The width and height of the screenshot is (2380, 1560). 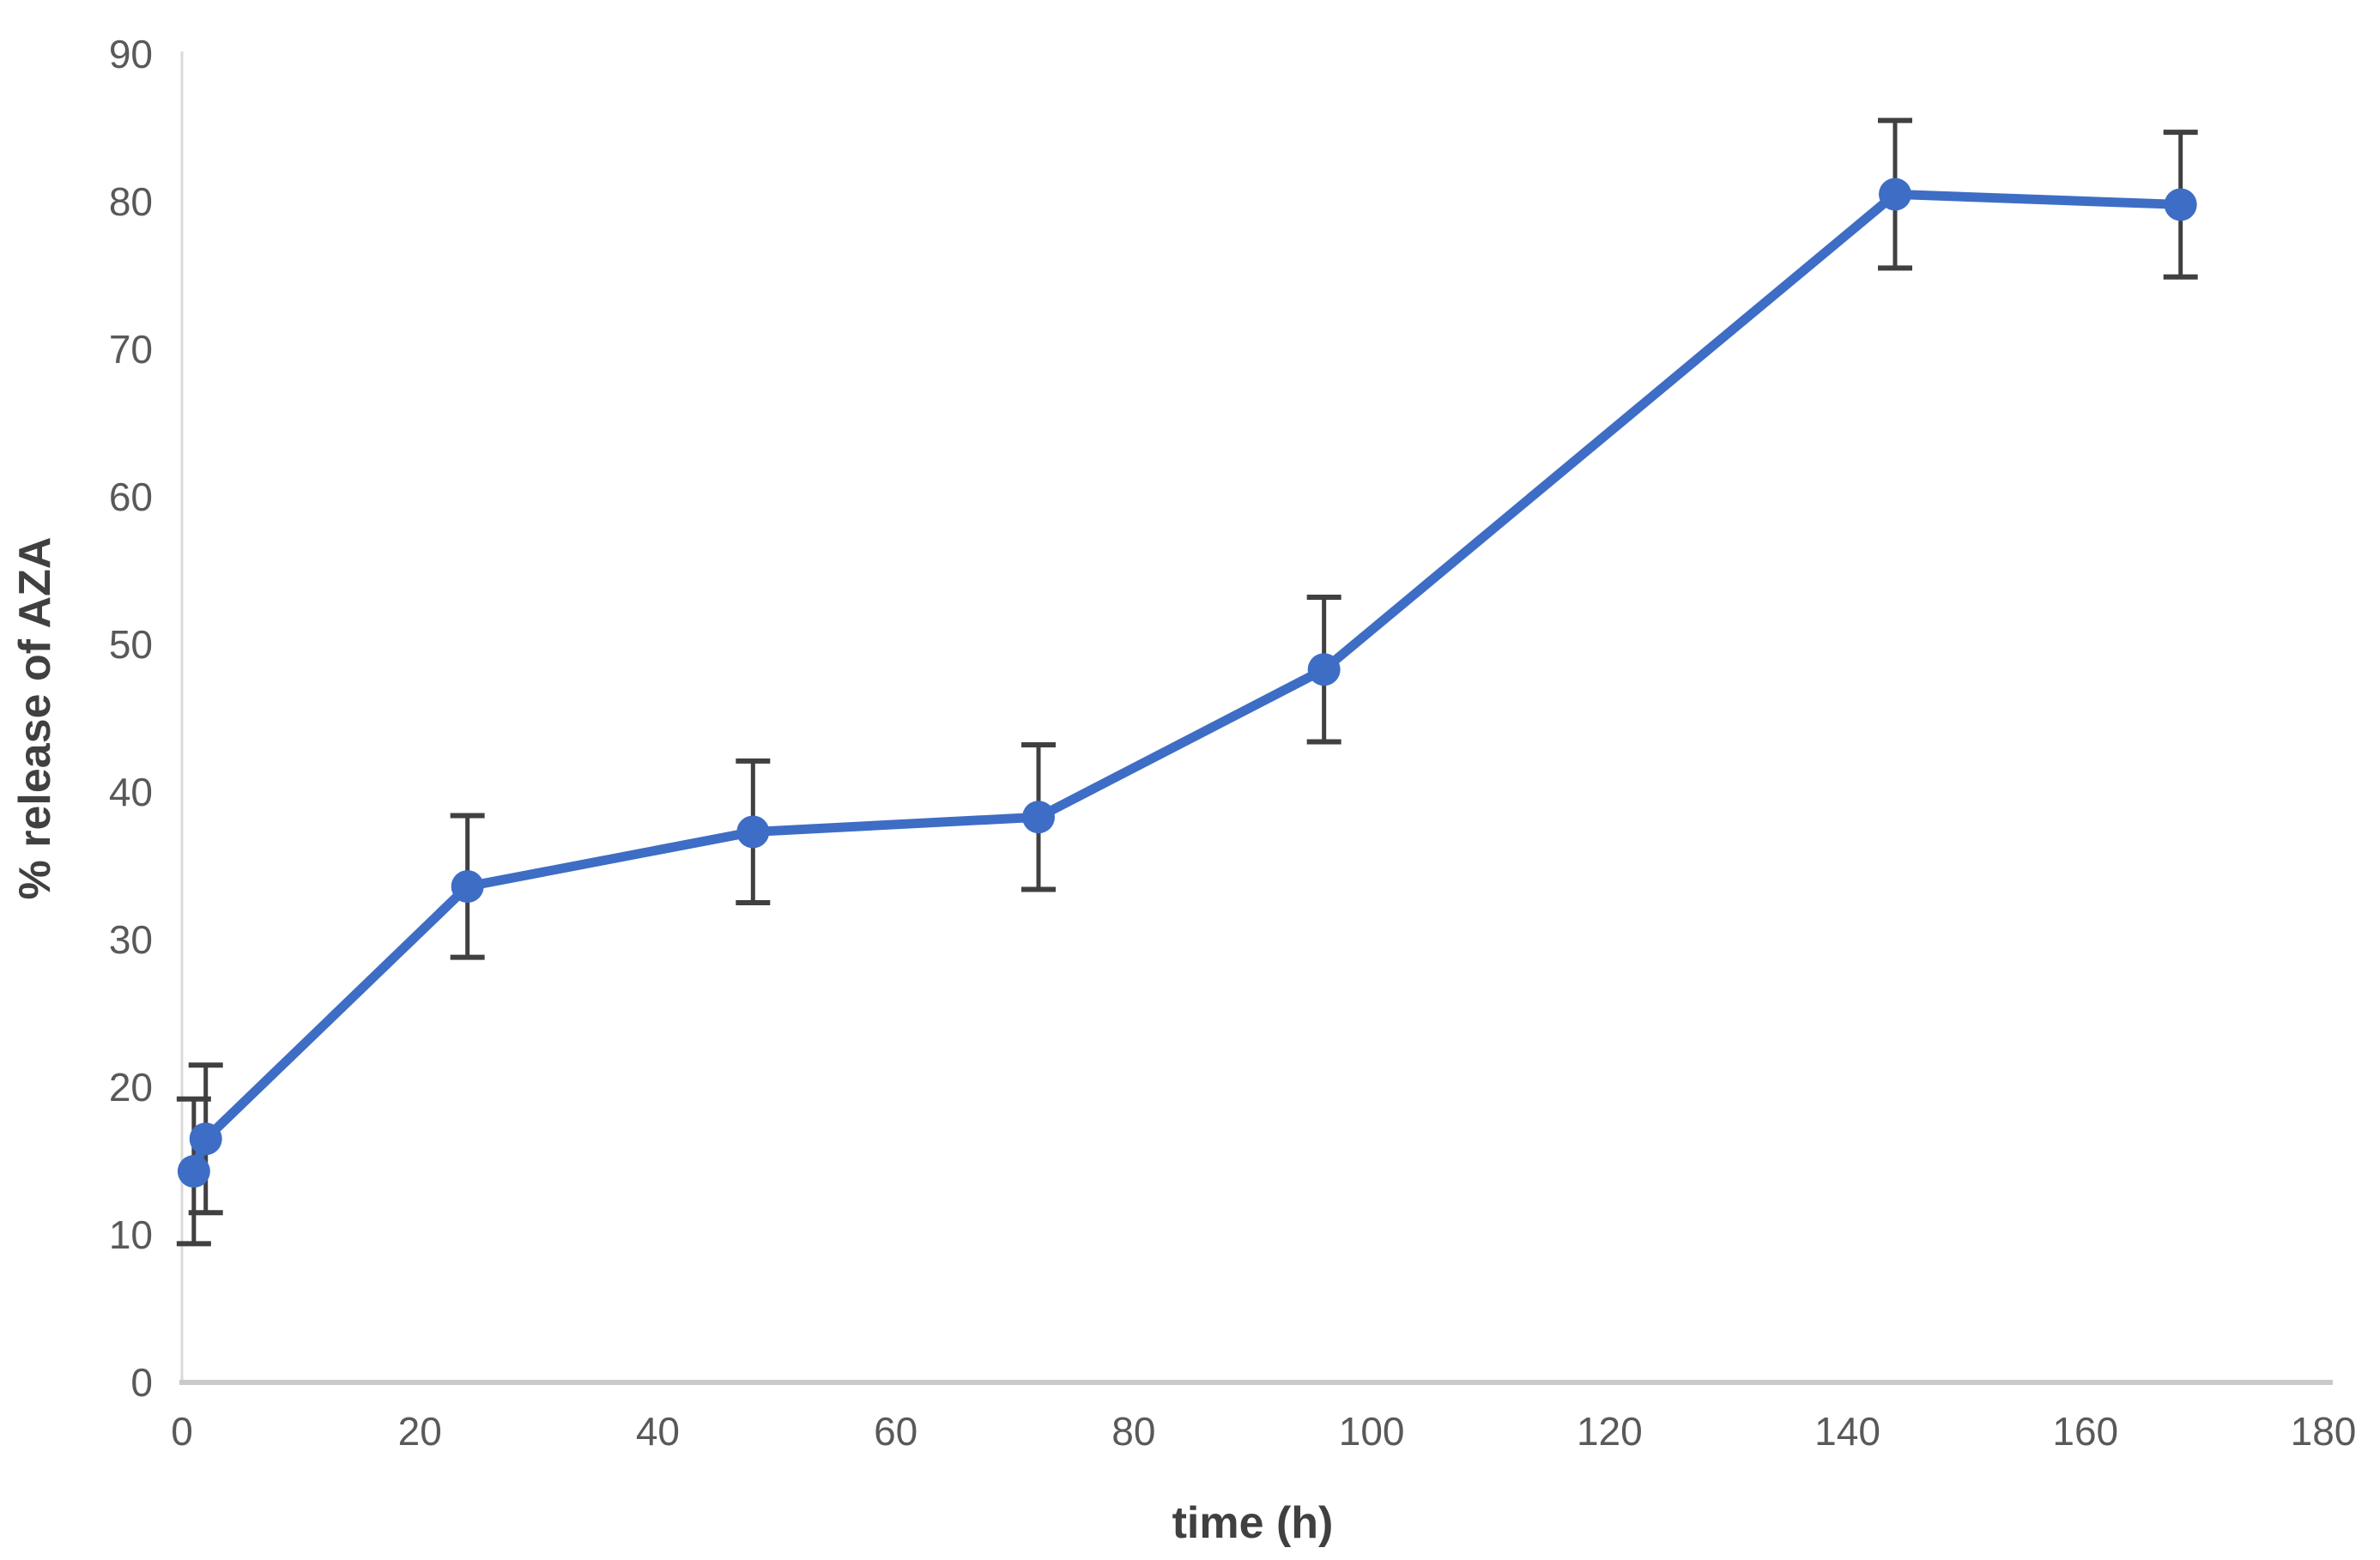 What do you see at coordinates (1847, 1431) in the screenshot?
I see `x-tick-label: 140` at bounding box center [1847, 1431].